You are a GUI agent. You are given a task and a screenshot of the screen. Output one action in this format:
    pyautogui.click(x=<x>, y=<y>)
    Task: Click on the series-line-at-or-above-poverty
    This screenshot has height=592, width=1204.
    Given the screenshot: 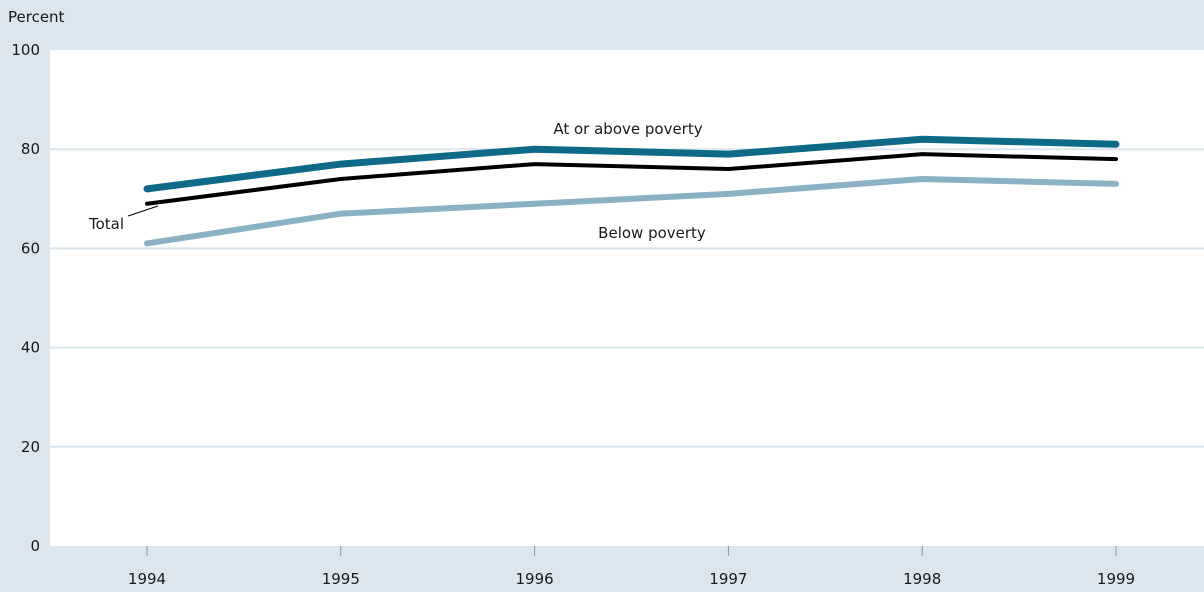 What is the action you would take?
    pyautogui.click(x=631, y=164)
    